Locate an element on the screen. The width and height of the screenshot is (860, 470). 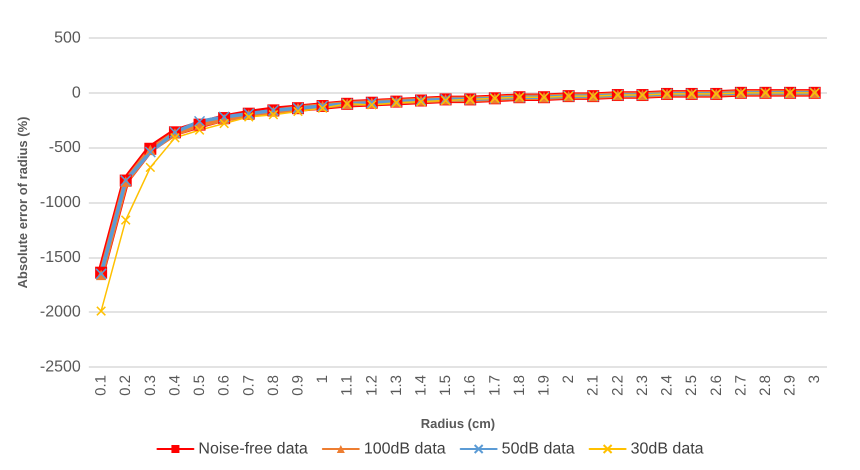
x-tick-label: 2.9 is located at coordinates (790, 385).